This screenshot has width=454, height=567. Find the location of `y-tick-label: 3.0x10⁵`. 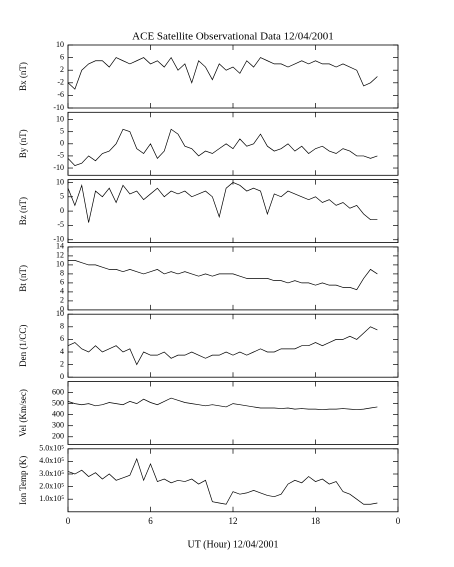

y-tick-label: 3.0x10⁵ is located at coordinates (51, 473).